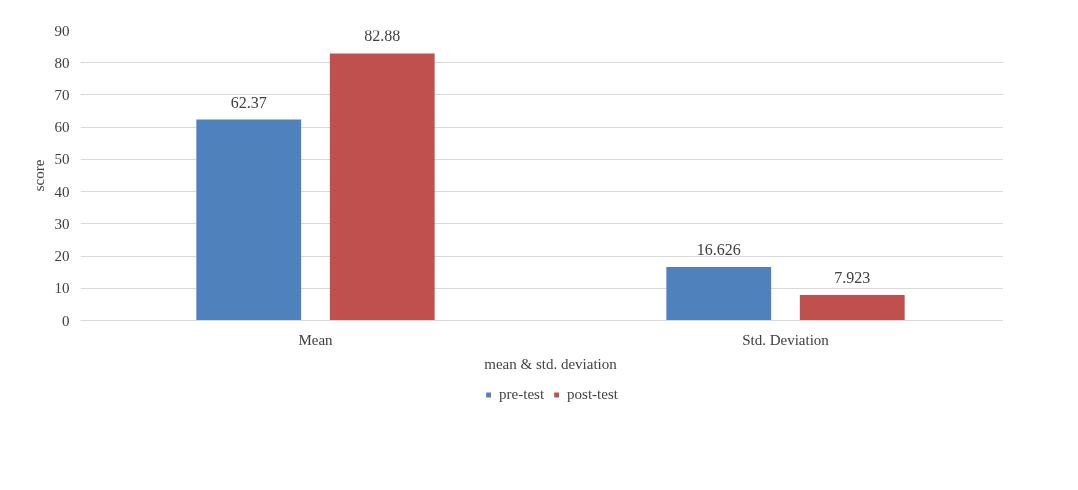  Describe the element at coordinates (66, 320) in the screenshot. I see `y-tick-label: 0` at that location.